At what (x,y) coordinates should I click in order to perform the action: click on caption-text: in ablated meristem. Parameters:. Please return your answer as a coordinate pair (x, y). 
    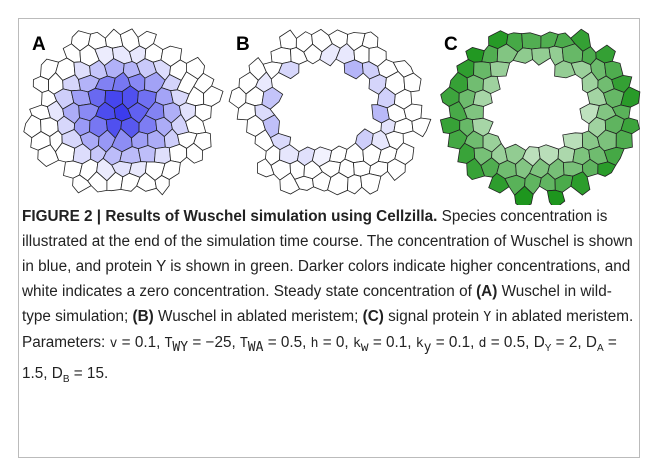
    Looking at the image, I should click on (328, 329).